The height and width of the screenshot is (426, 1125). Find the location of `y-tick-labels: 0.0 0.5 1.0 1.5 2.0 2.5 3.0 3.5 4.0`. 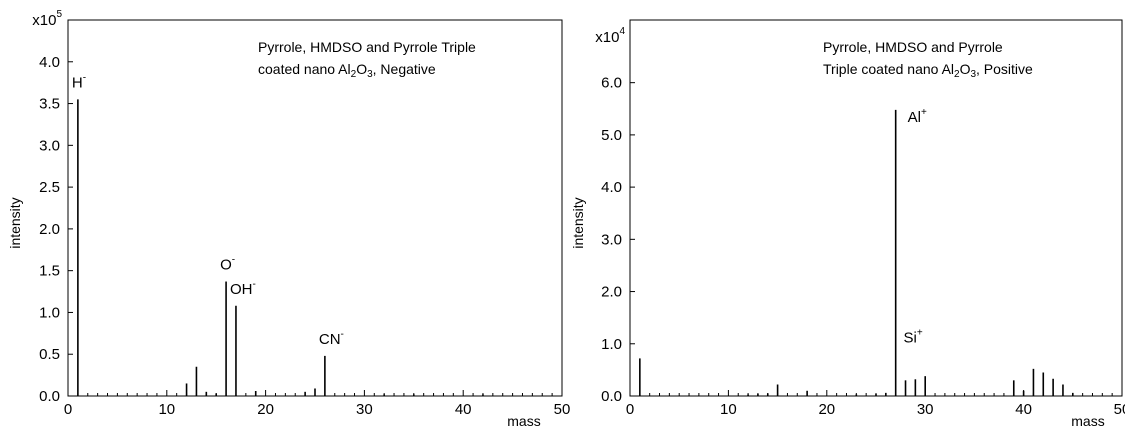

y-tick-labels: 0.0 0.5 1.0 1.5 2.0 2.5 3.0 3.5 4.0 is located at coordinates (56, 229).